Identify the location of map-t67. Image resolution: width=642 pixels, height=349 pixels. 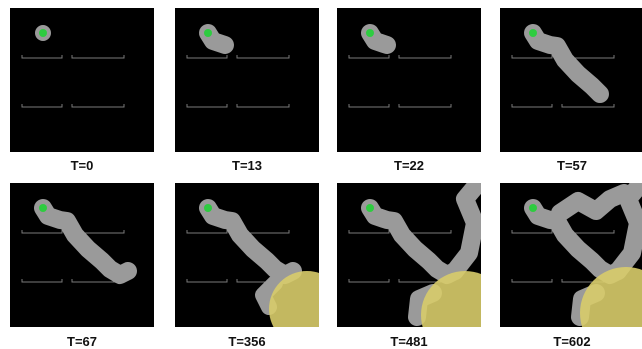
(79, 241).